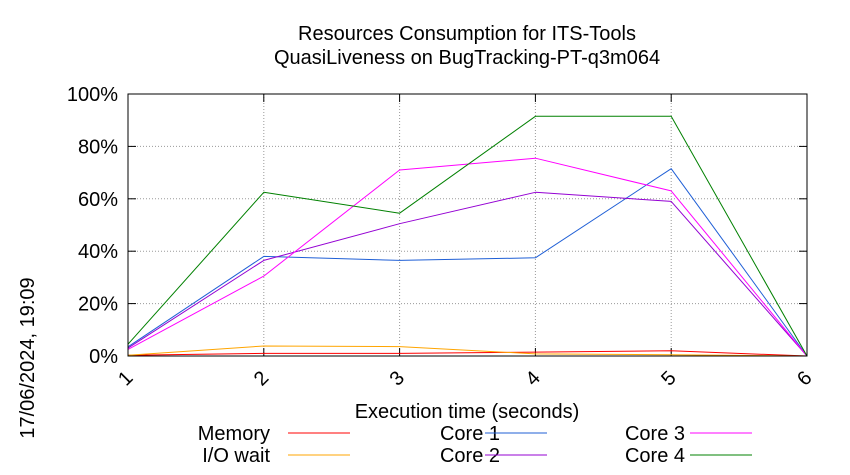 The width and height of the screenshot is (850, 475). I want to click on legend-label-core-2: Core 2, so click(470, 456).